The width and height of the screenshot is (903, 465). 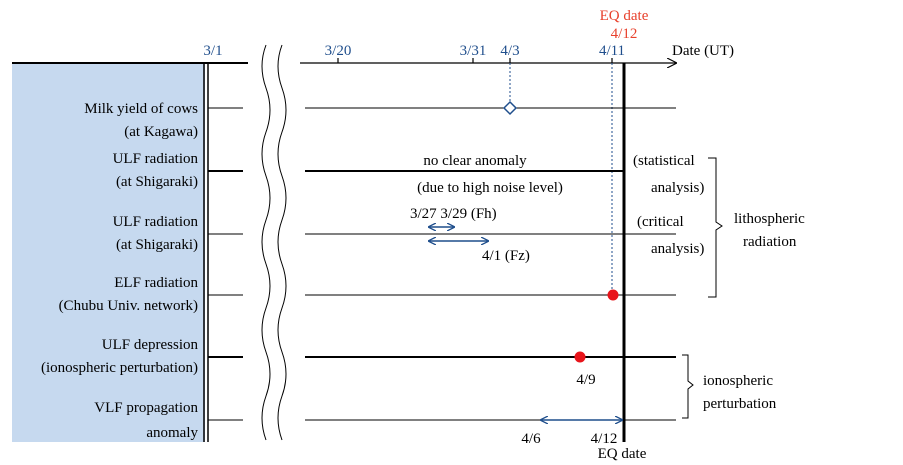 I want to click on no-anomaly-label: no clear anomaly, so click(x=475, y=161).